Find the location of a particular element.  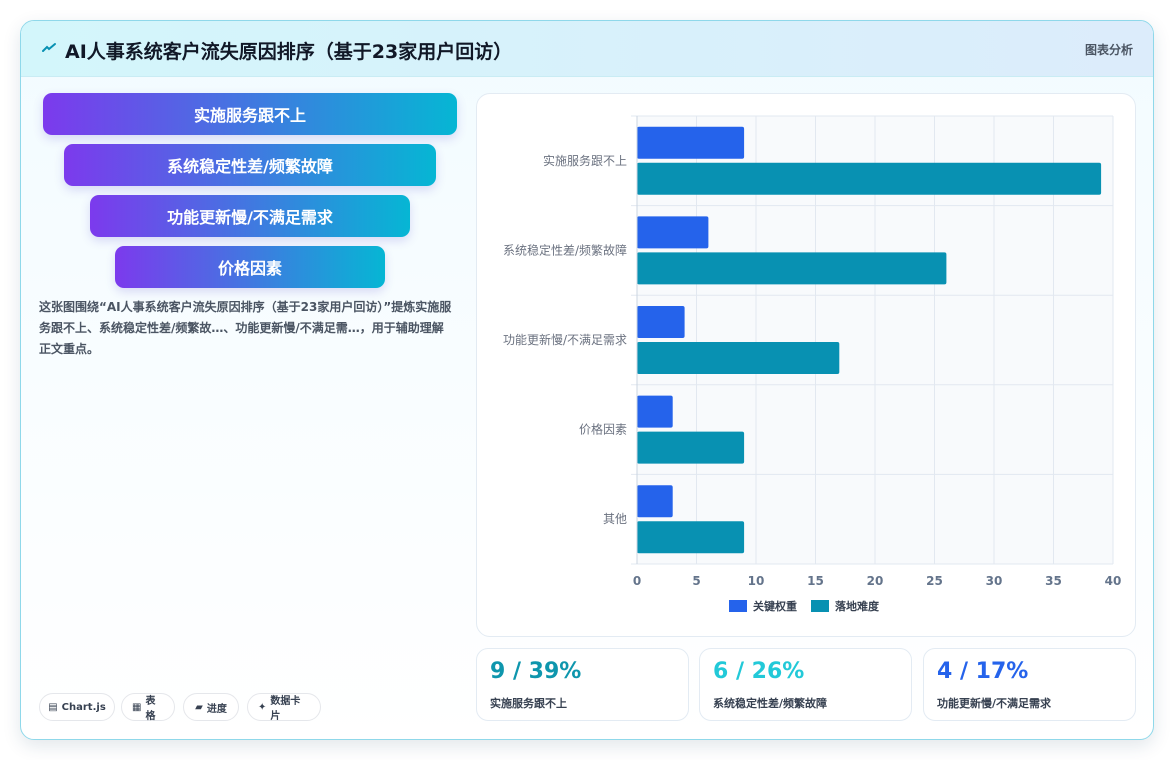

kpi-card-3: 4 / 17% 功能更新慢/不满足需求 is located at coordinates (1029, 684).